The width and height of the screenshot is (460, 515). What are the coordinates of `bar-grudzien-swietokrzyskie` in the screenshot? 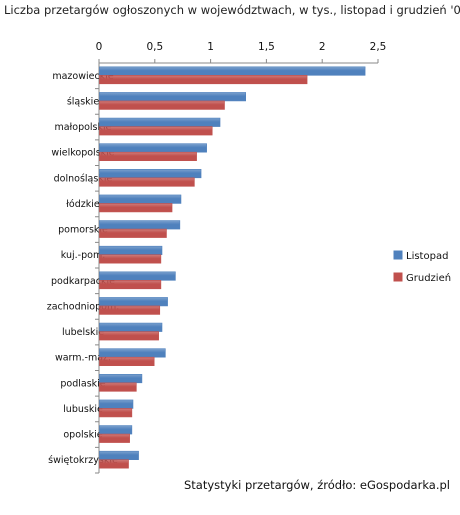 It's located at (114, 464).